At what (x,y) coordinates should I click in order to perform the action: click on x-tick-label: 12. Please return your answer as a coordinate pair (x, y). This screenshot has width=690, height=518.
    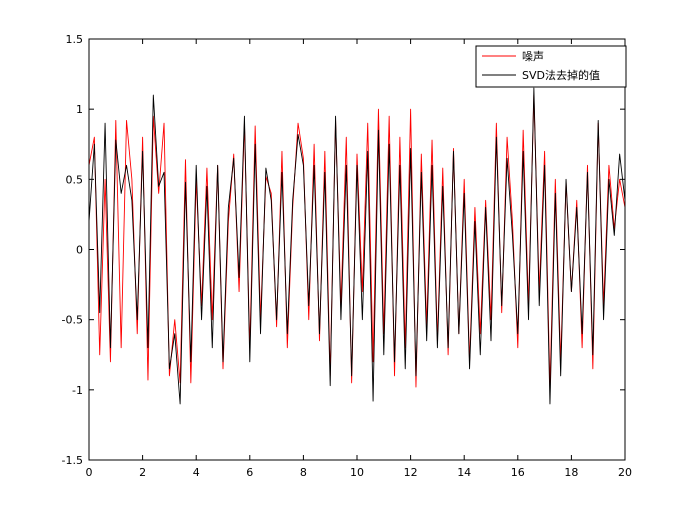
    Looking at the image, I should click on (411, 472).